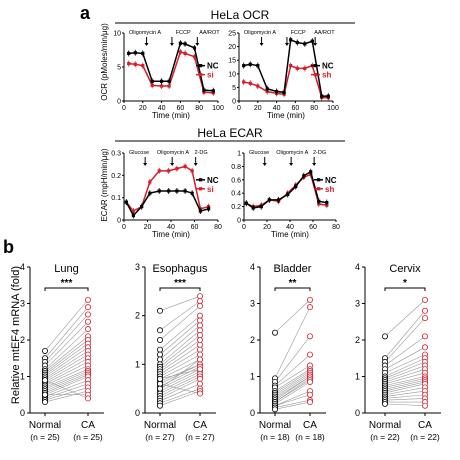 Image resolution: width=460 pixels, height=460 pixels. I want to click on injection-label: Glucose, so click(259, 153).